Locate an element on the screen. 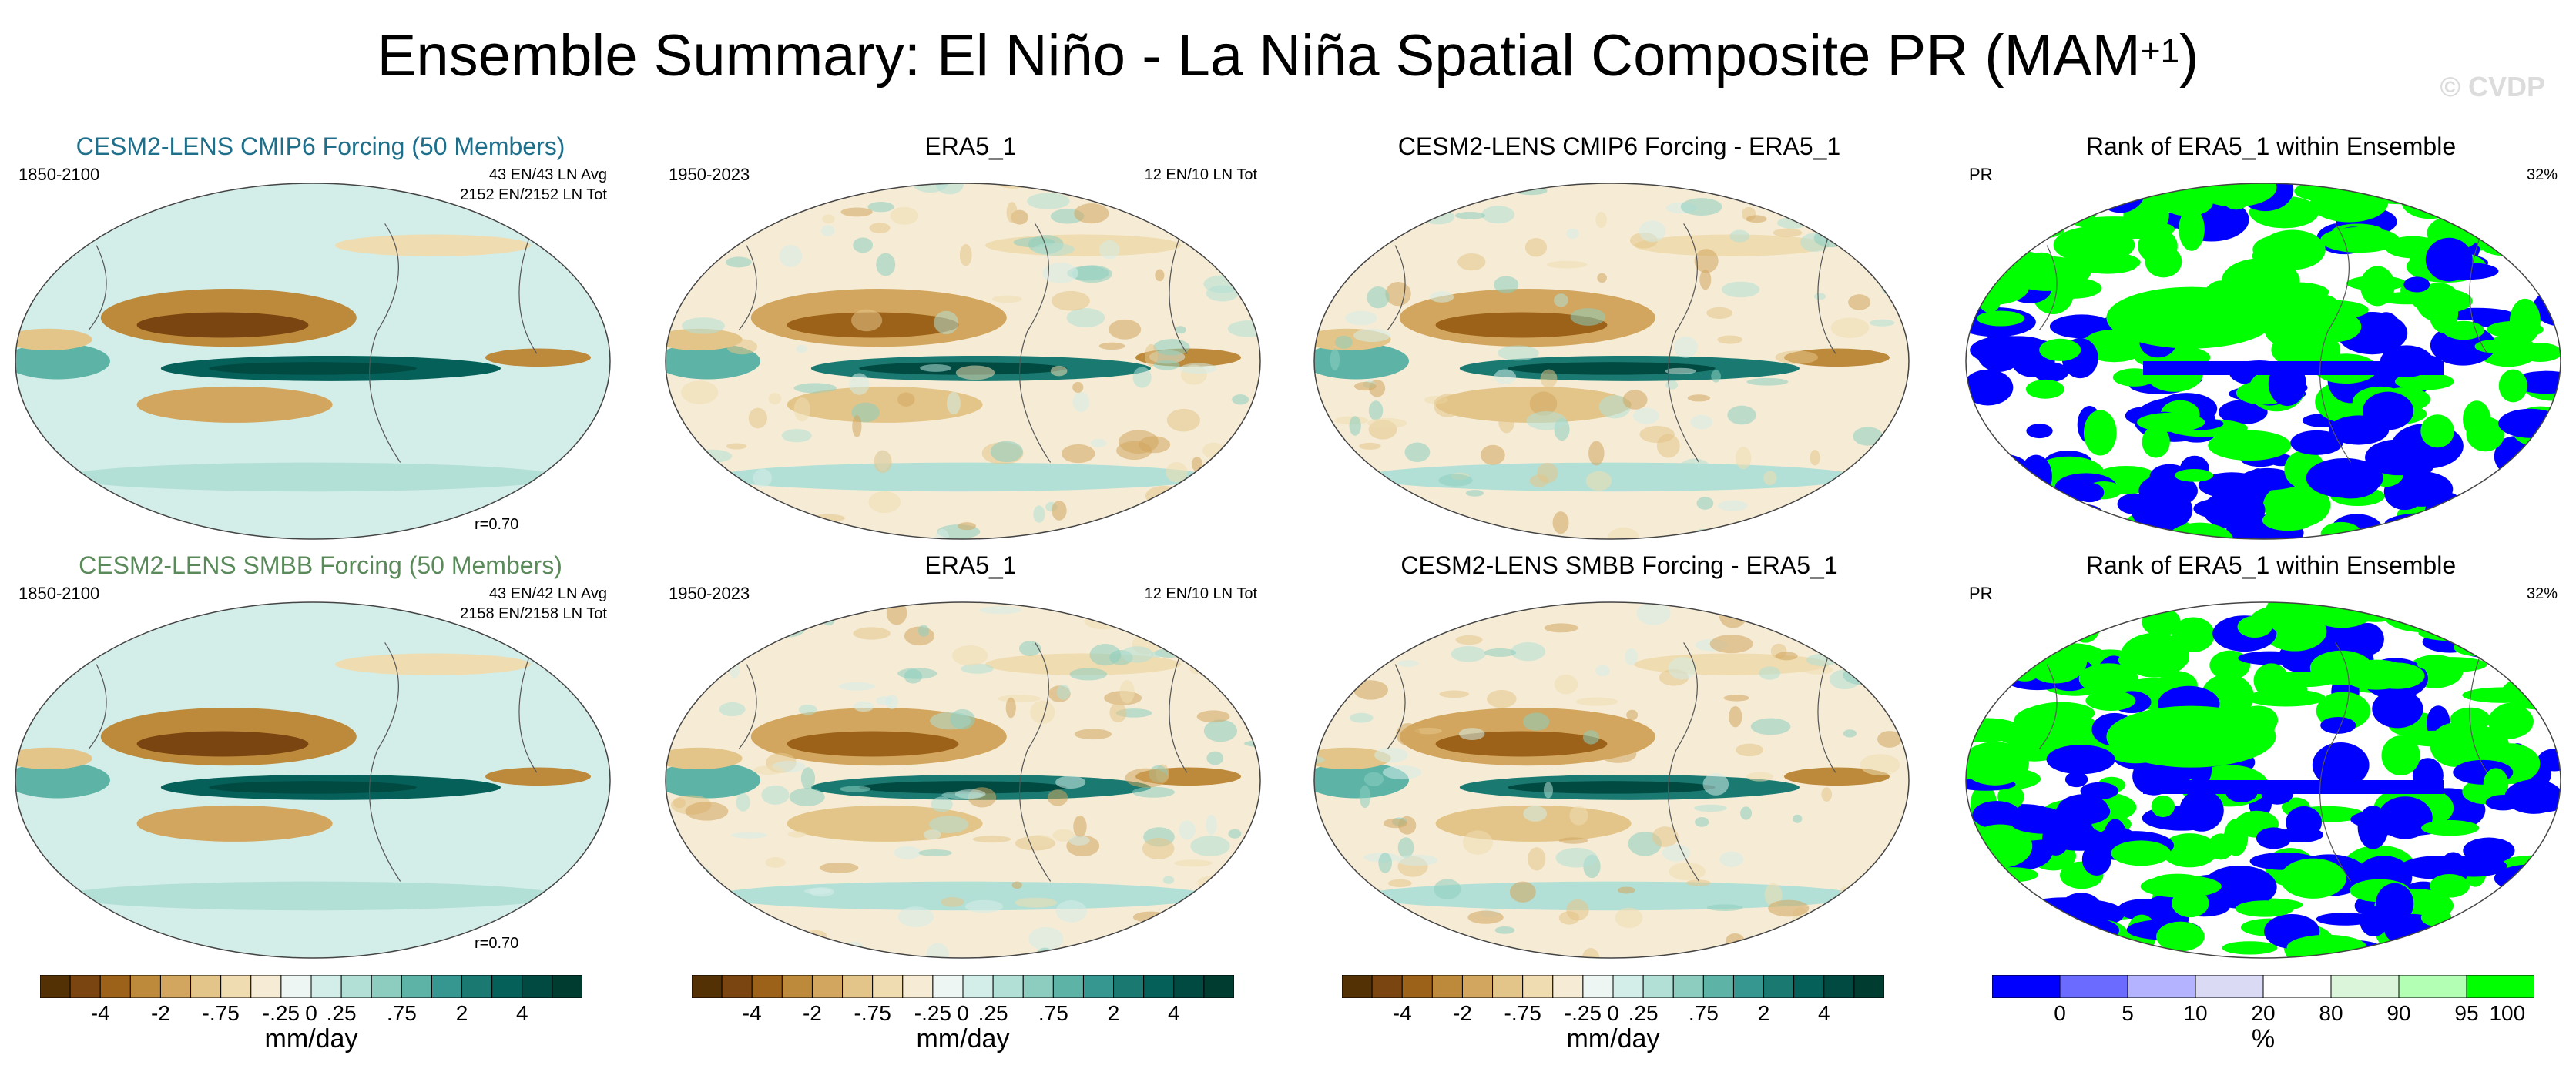 The height and width of the screenshot is (1082, 2576). map-panel-2: ERA5_1 1950-2023 12 EN/10 LN Tot is located at coordinates (970, 339).